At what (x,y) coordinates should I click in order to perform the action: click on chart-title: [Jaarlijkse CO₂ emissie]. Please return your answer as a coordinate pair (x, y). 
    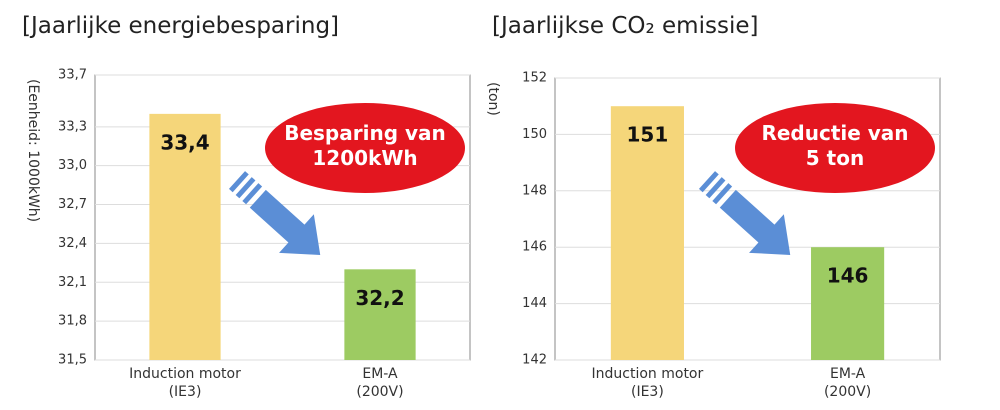
    Looking at the image, I should click on (625, 26).